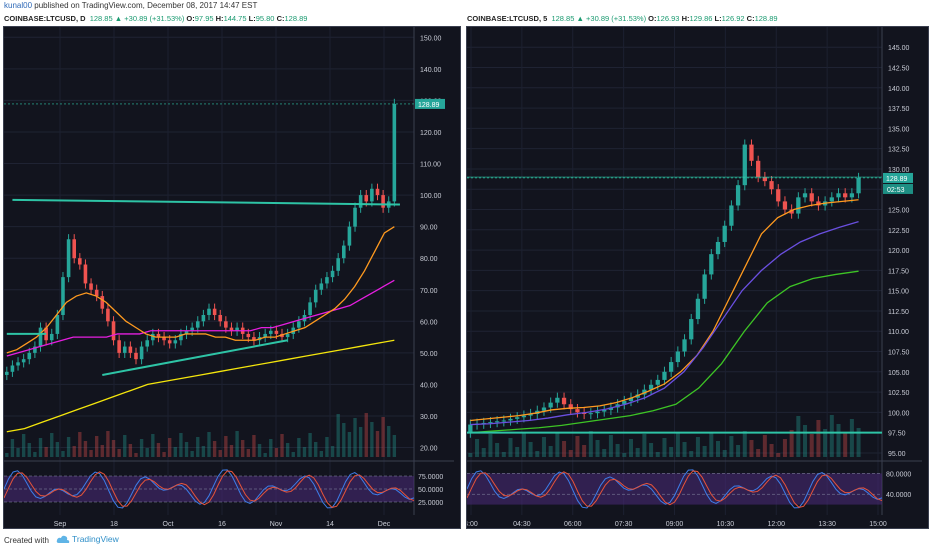 This screenshot has height=550, width=932. Describe the element at coordinates (45, 18) in the screenshot. I see `left-symbol: COINBASE:LTCUSD, D` at that location.